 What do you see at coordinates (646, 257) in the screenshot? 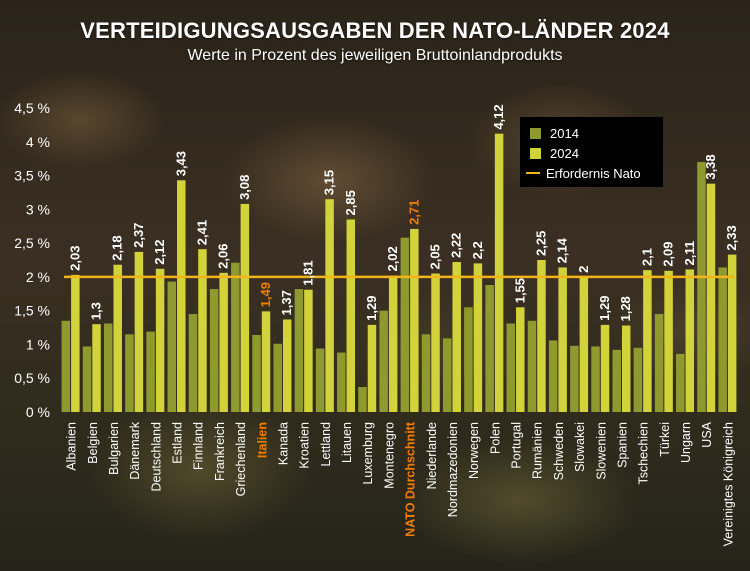
I see `value-label: 2,1` at bounding box center [646, 257].